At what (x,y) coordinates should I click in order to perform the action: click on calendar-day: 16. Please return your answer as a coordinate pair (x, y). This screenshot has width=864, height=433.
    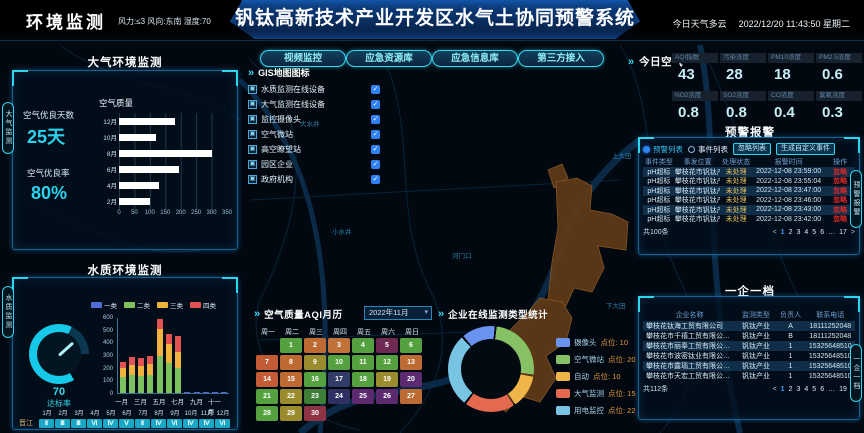
    Looking at the image, I should click on (315, 379).